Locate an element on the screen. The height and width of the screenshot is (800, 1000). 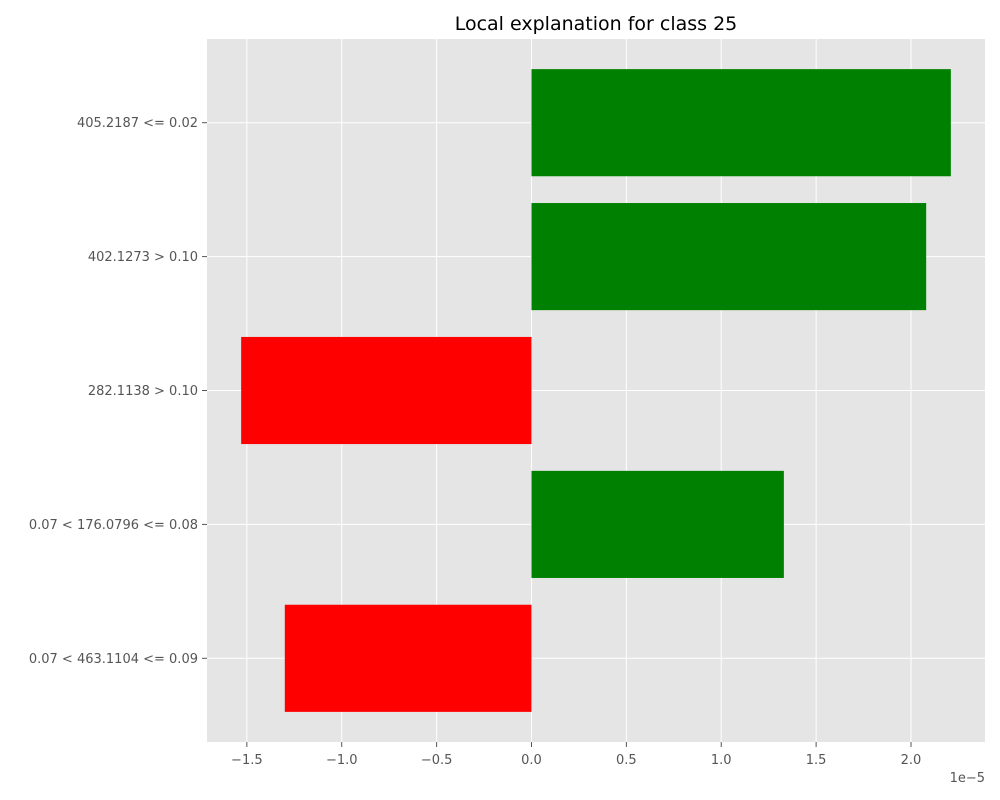
x-tick-label: 2.0 is located at coordinates (911, 760).